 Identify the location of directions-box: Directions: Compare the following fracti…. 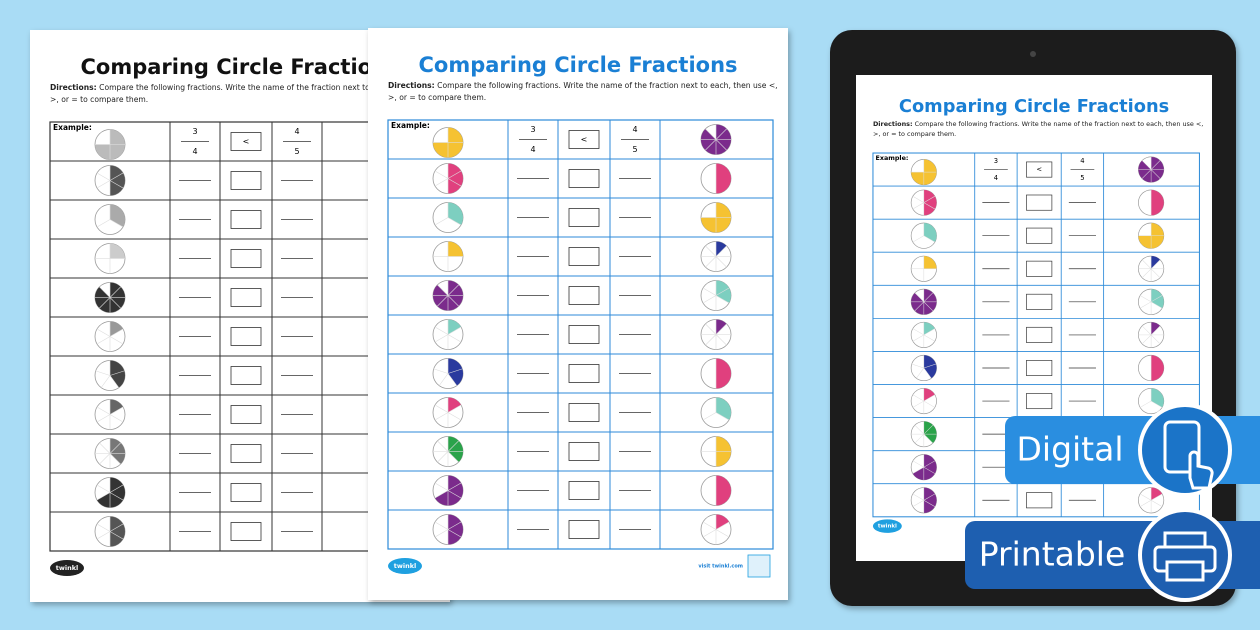
(245, 94).